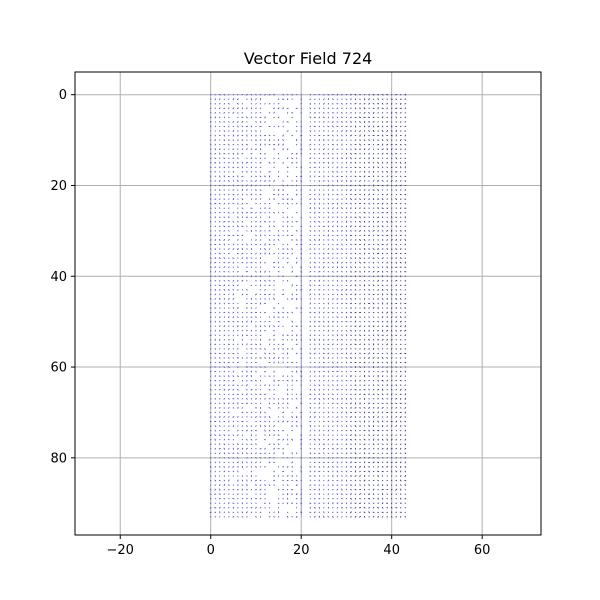 The image size is (600, 600). What do you see at coordinates (298, 546) in the screenshot?
I see `x-axis-ticks: −20 0 20 40 60` at bounding box center [298, 546].